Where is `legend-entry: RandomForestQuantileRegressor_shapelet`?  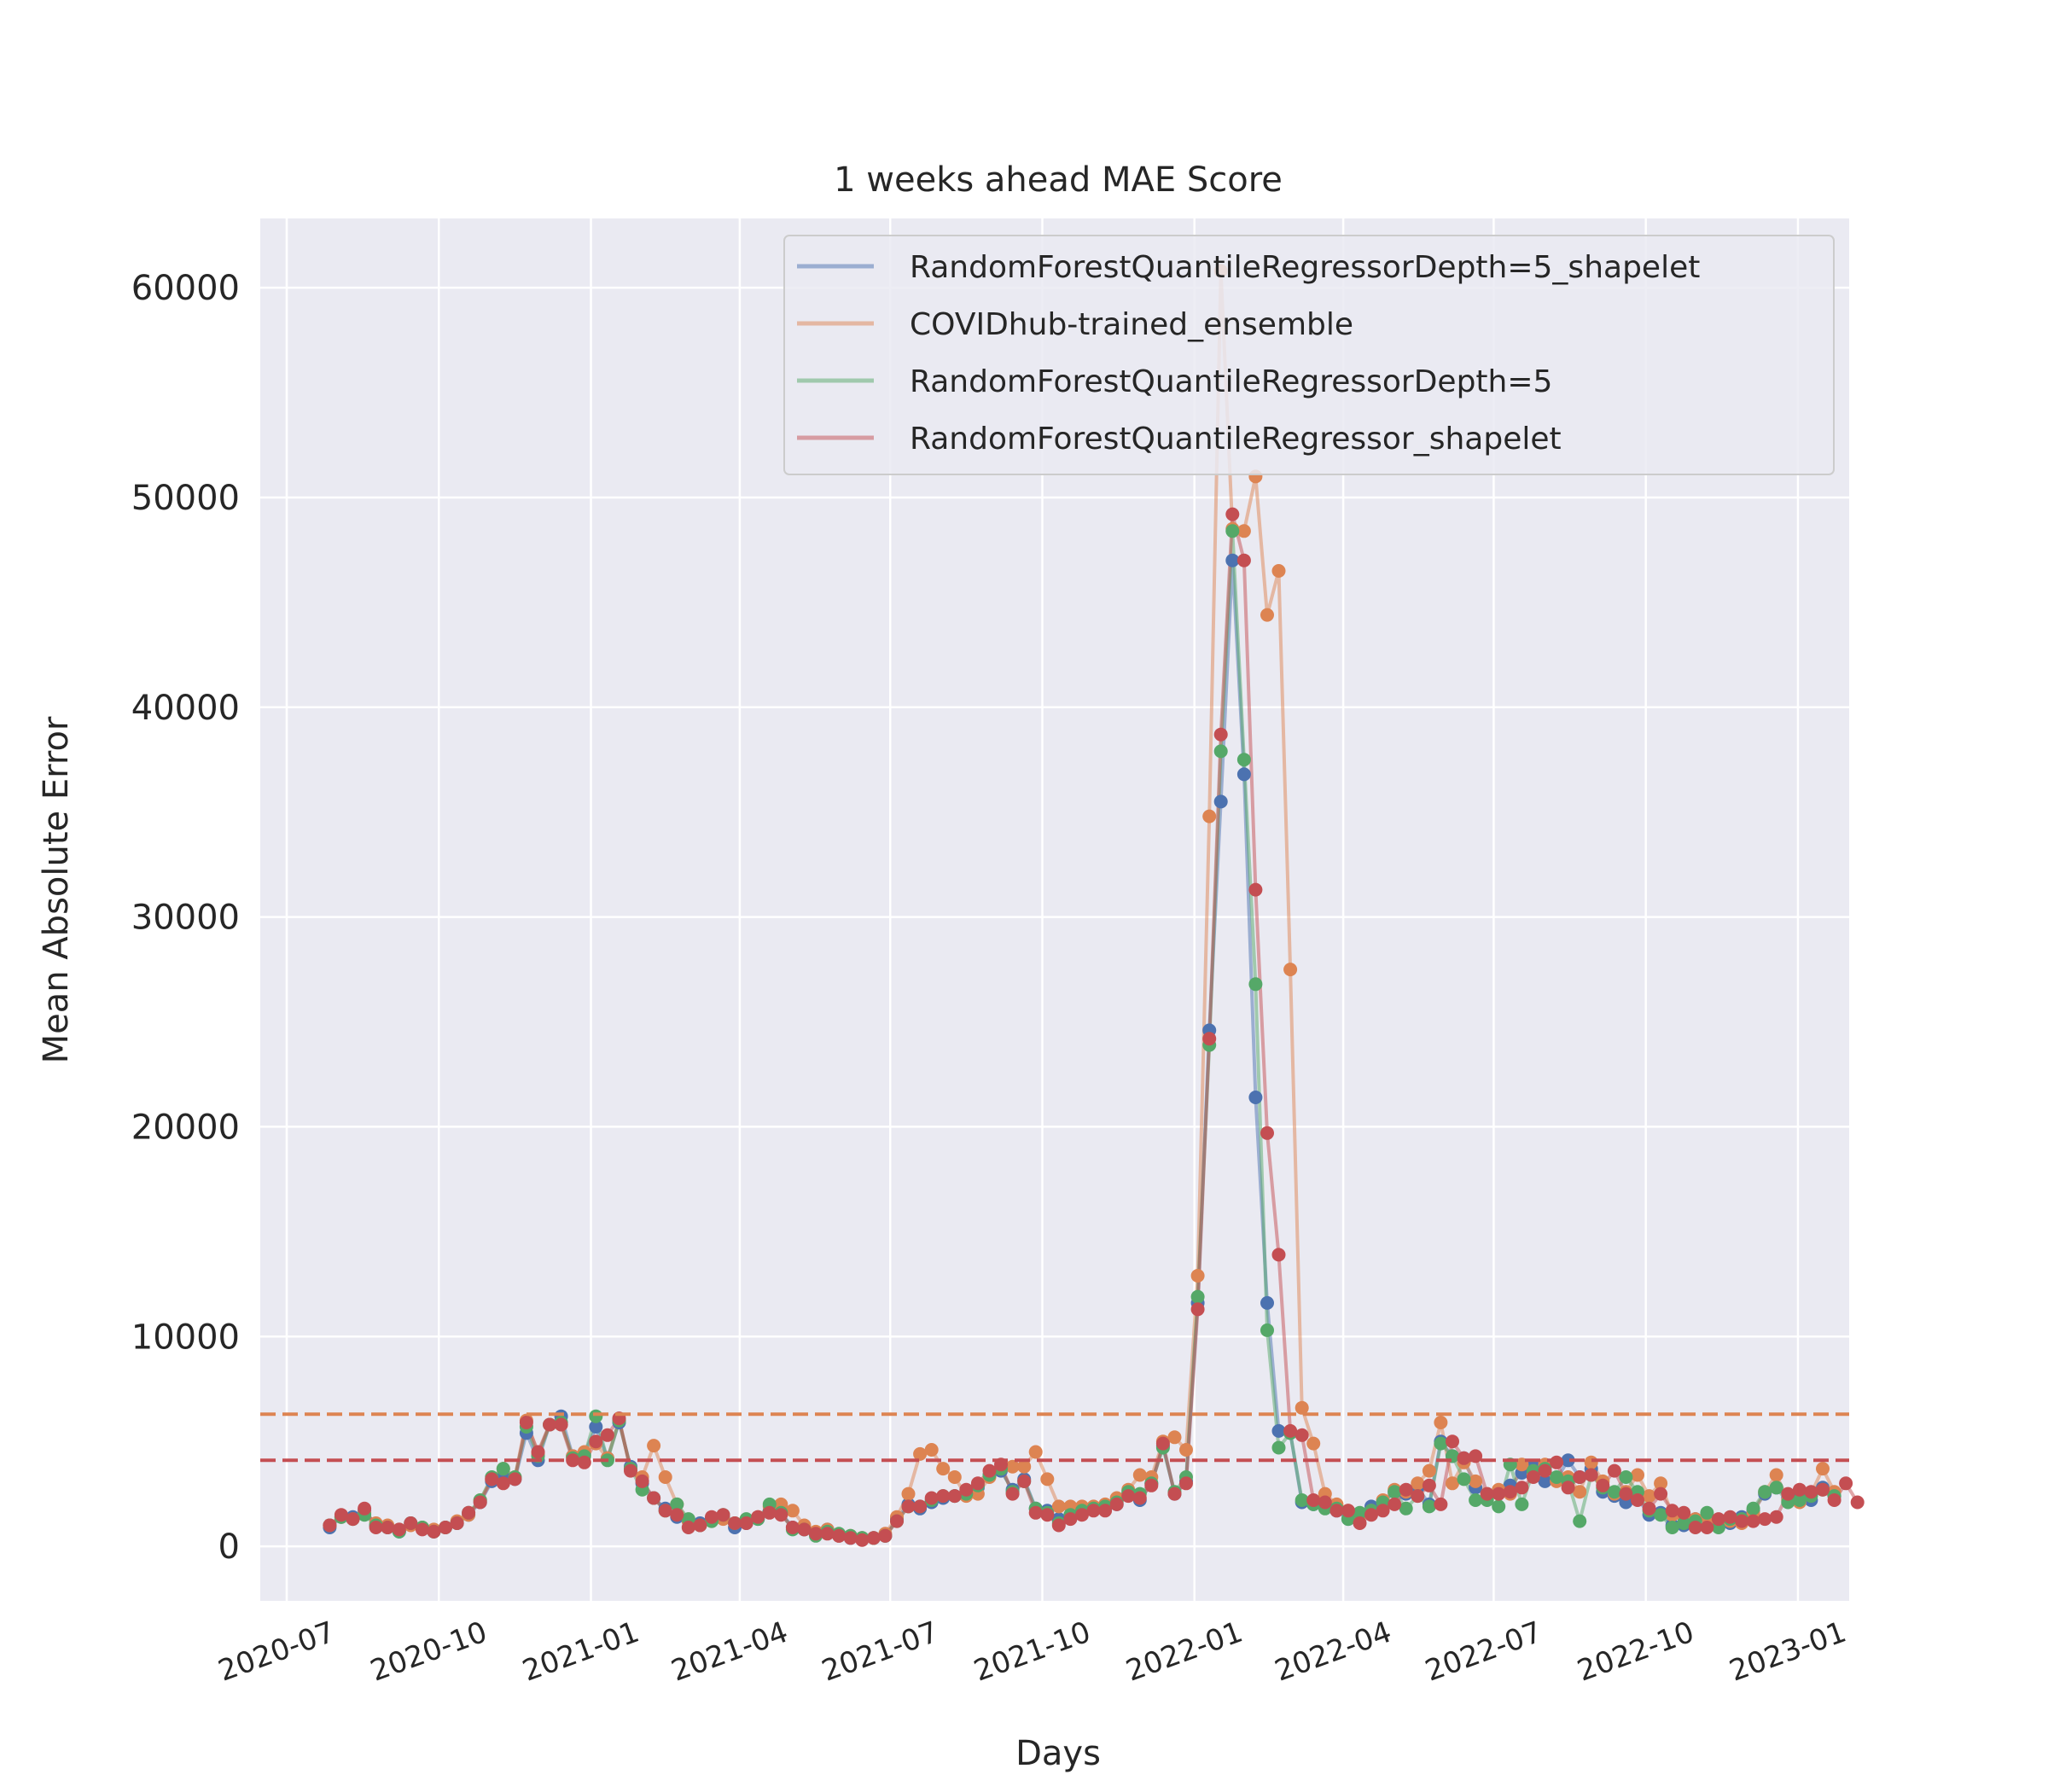
legend-entry: RandomForestQuantileRegressor_shapelet is located at coordinates (1236, 439).